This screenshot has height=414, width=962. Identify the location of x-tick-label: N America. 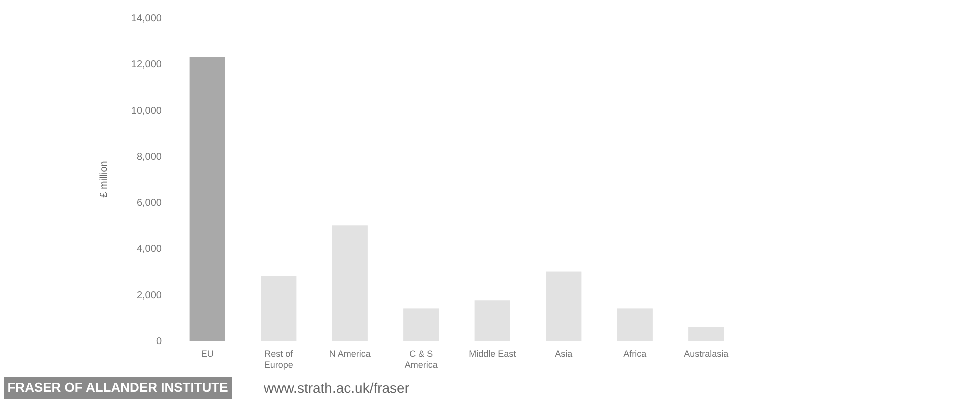
(350, 354).